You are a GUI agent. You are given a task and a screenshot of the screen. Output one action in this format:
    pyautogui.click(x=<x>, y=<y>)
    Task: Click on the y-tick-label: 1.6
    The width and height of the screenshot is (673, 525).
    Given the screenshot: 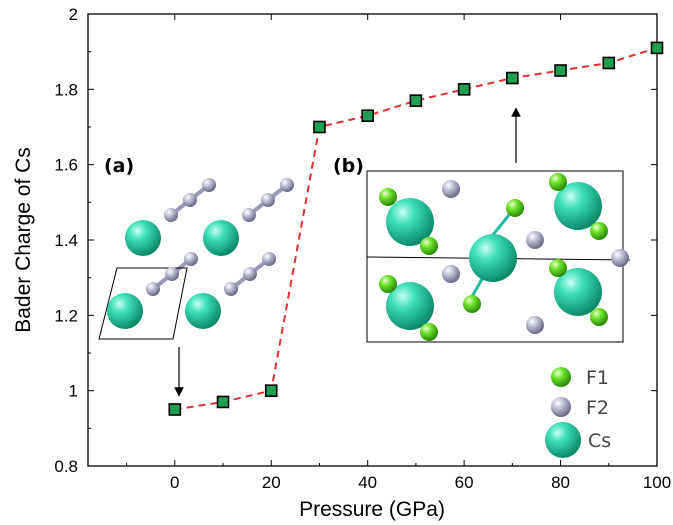 What is the action you would take?
    pyautogui.click(x=66, y=165)
    